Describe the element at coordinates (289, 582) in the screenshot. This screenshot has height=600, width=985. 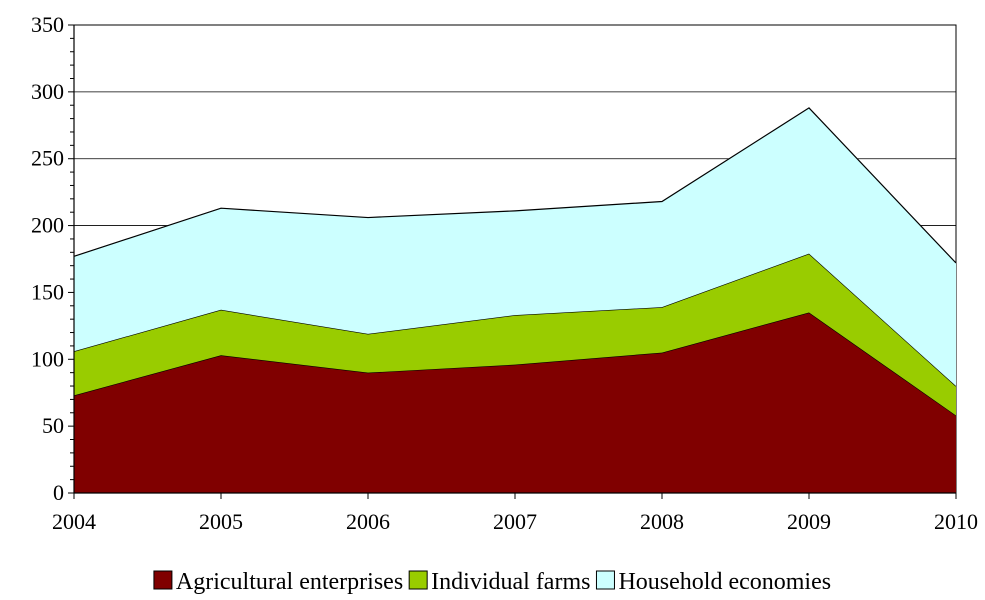
I see `legend-label: Agricultural enterprises` at that location.